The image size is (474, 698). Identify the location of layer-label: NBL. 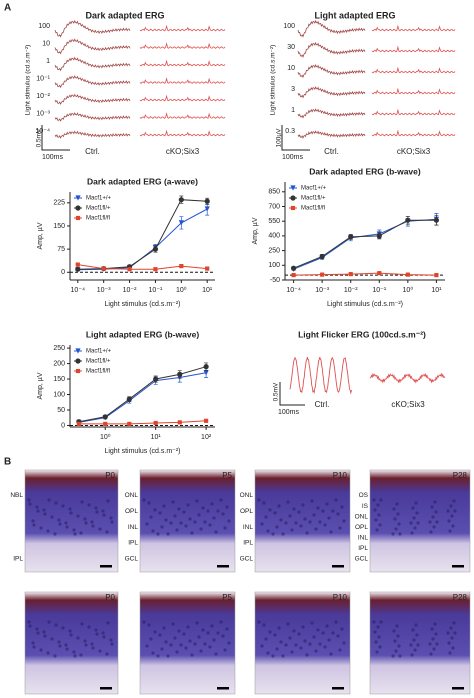
(16, 495).